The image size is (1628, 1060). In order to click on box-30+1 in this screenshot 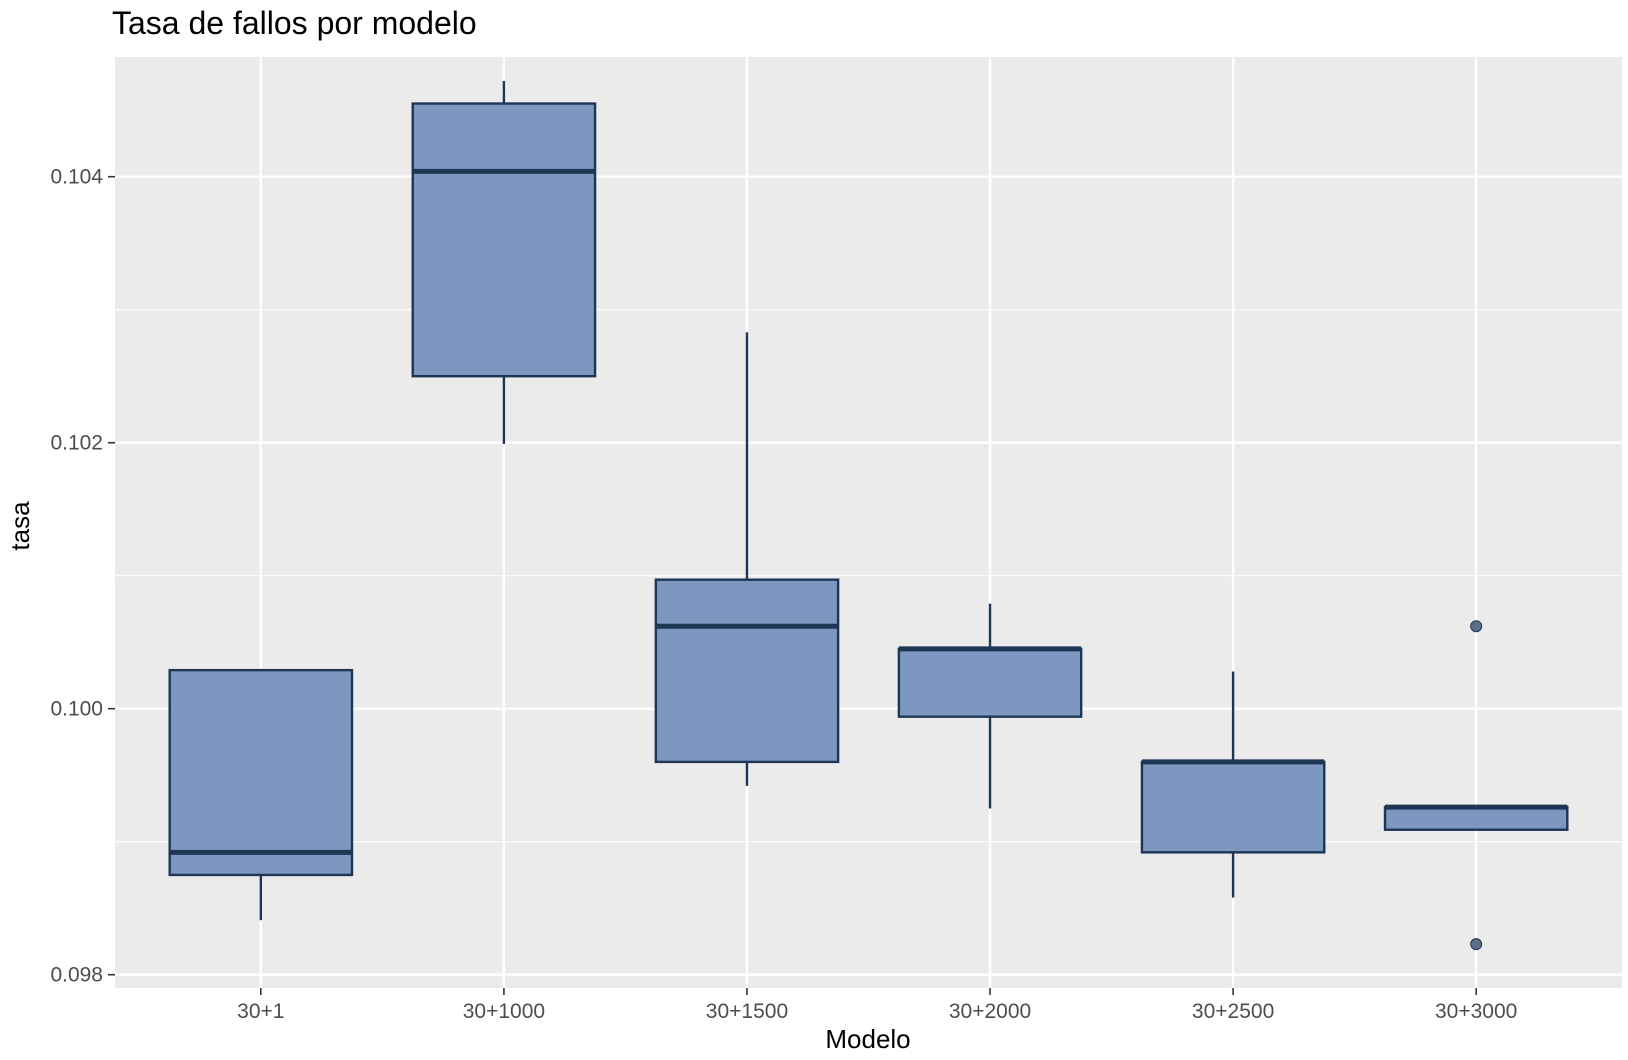, I will do `click(261, 794)`.